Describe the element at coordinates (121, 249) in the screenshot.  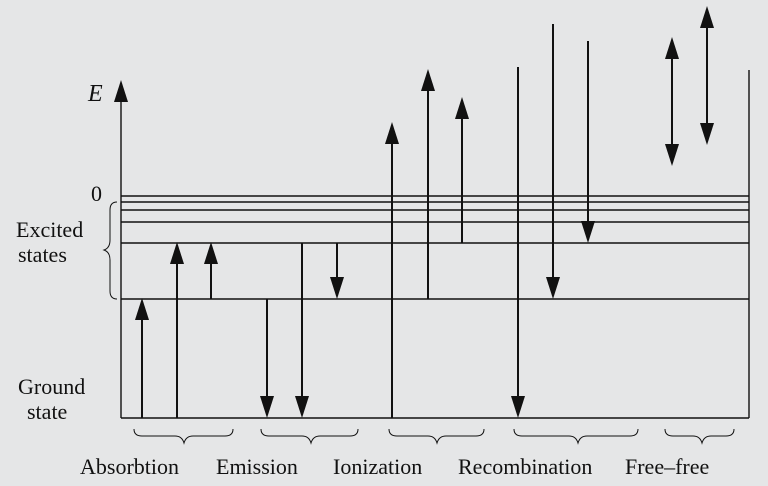
I see `energy-axis` at that location.